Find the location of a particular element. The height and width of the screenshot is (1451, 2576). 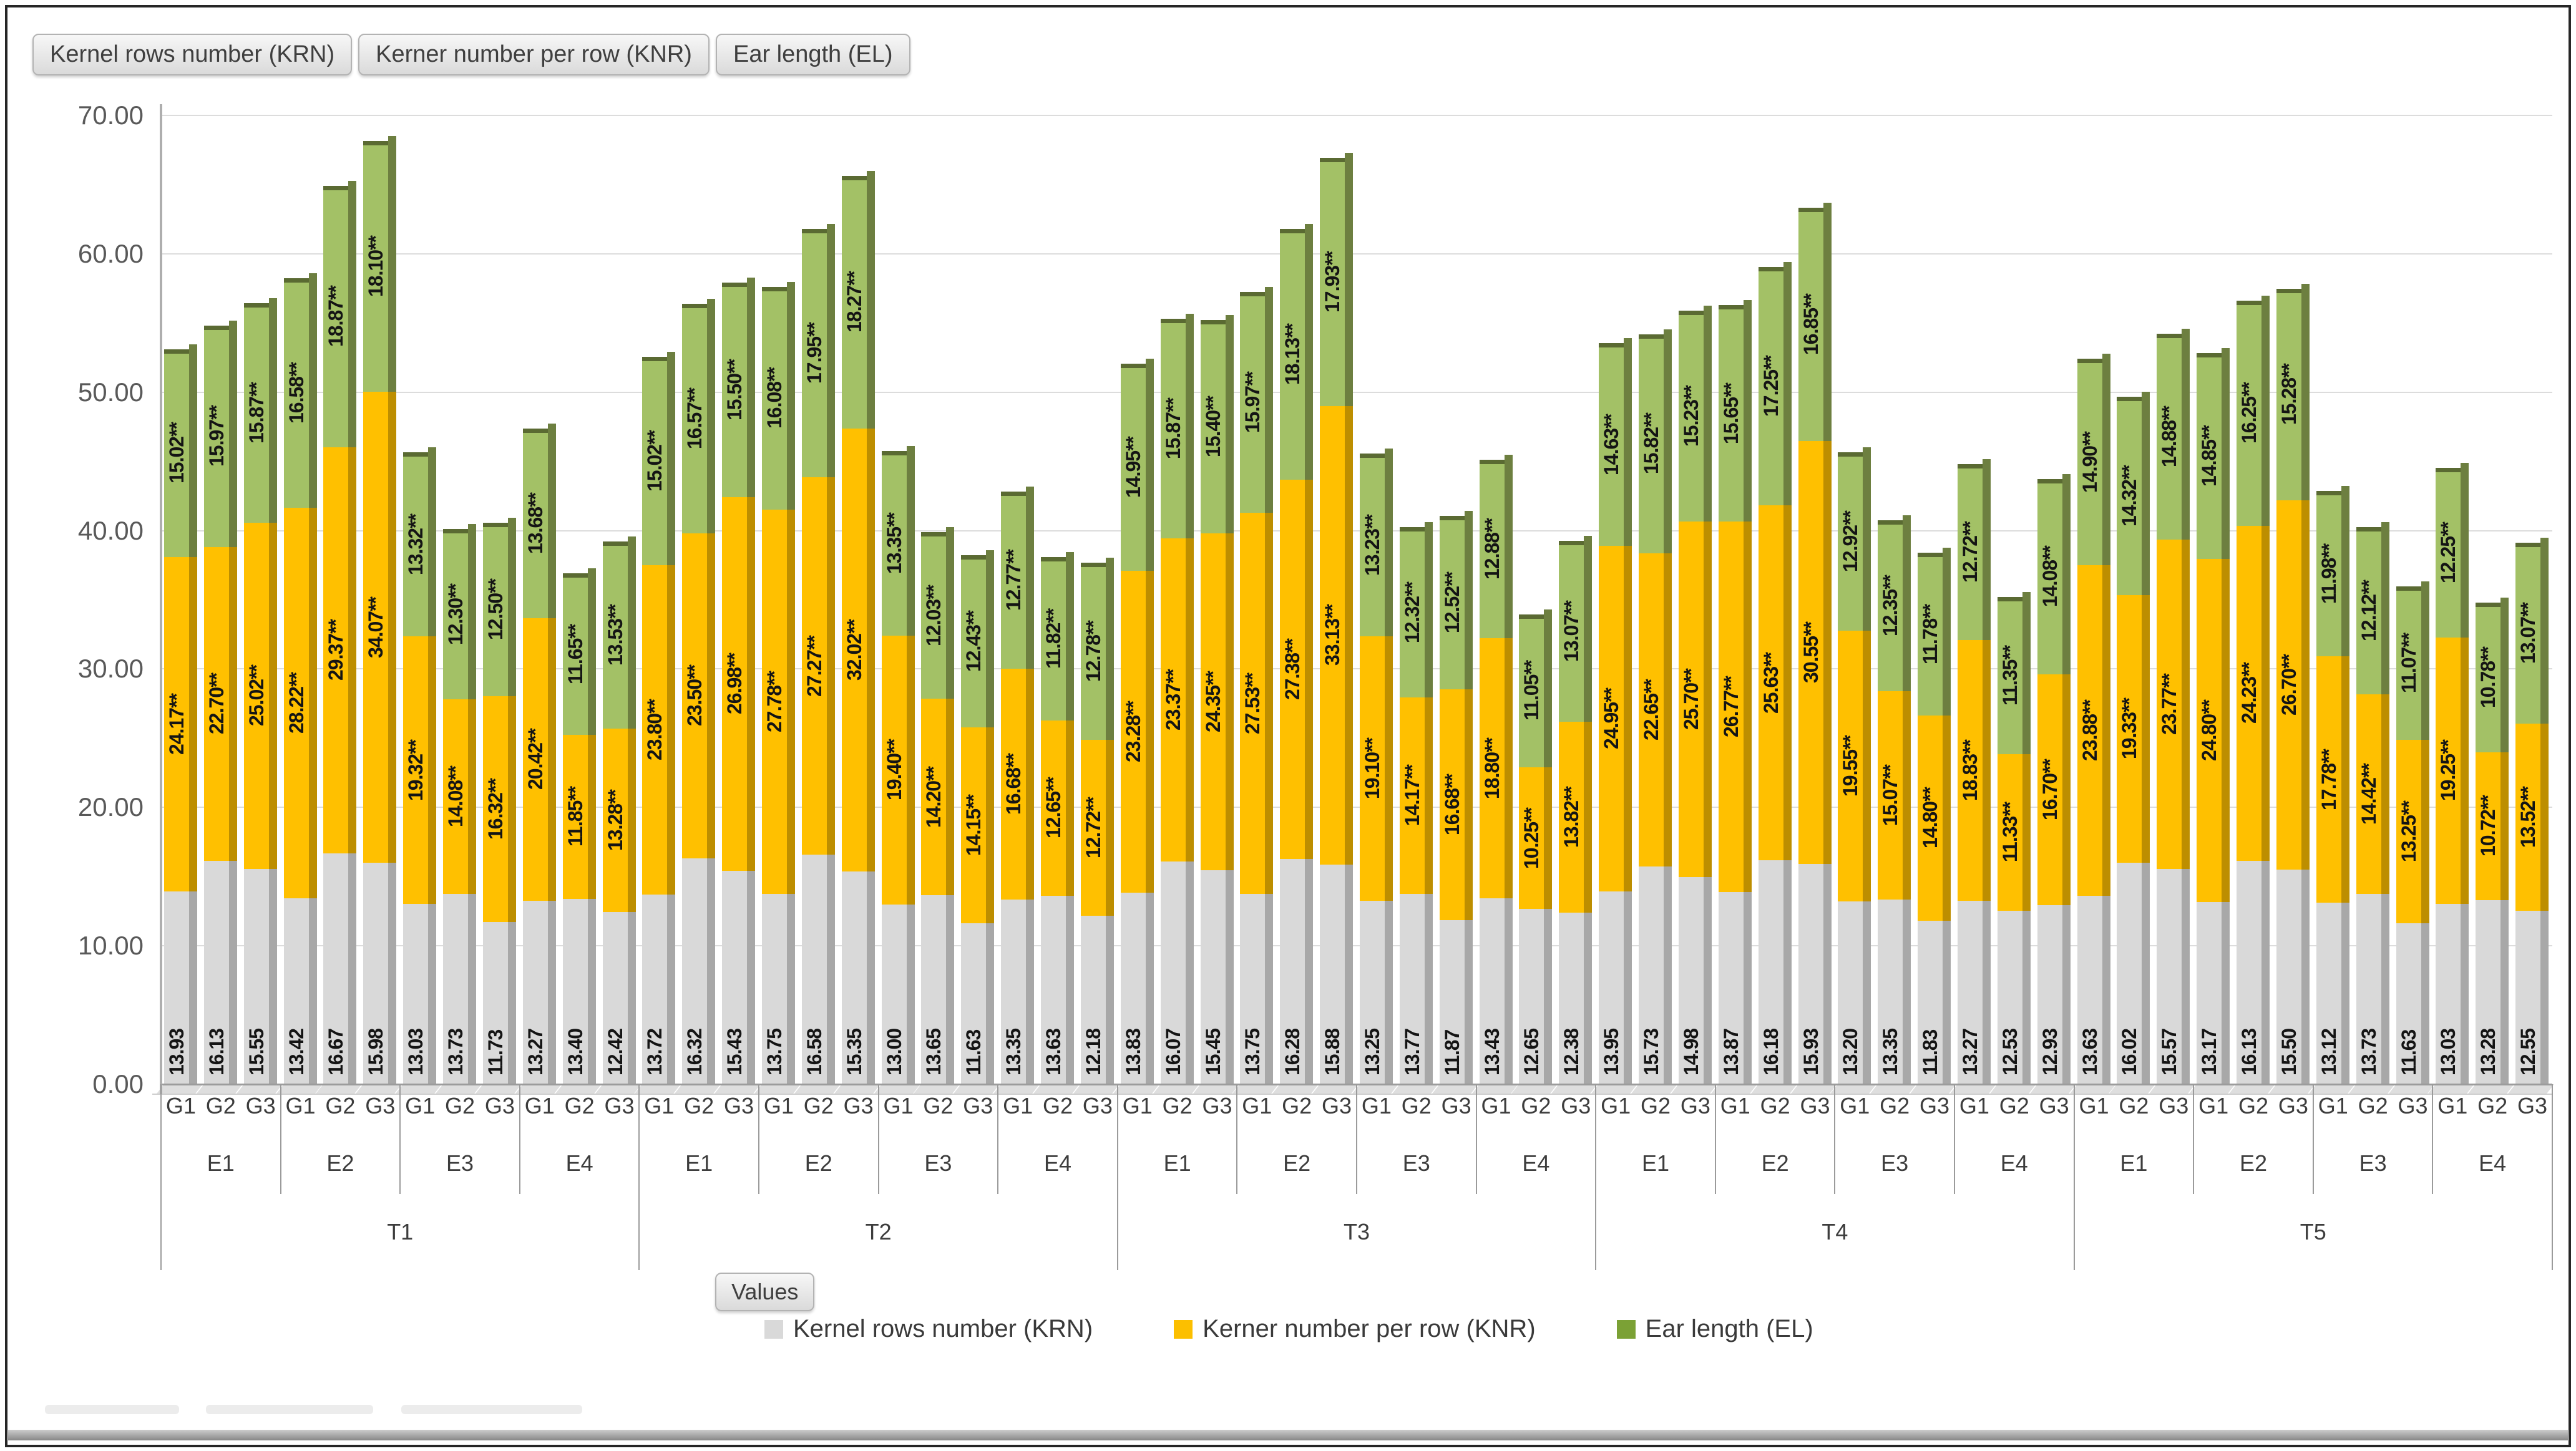

bar-segment-krn: 13.63 is located at coordinates (1053, 989).